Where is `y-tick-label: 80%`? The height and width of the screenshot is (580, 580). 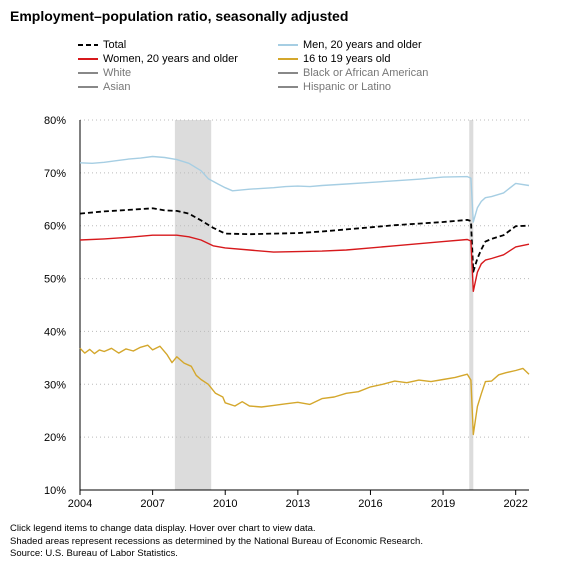 y-tick-label: 80% is located at coordinates (55, 121).